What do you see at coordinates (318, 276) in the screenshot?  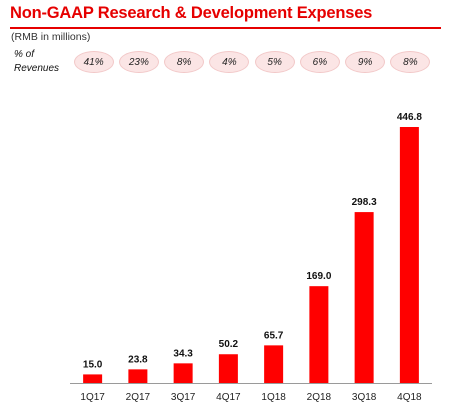 I see `value-label-2q18: 169.0` at bounding box center [318, 276].